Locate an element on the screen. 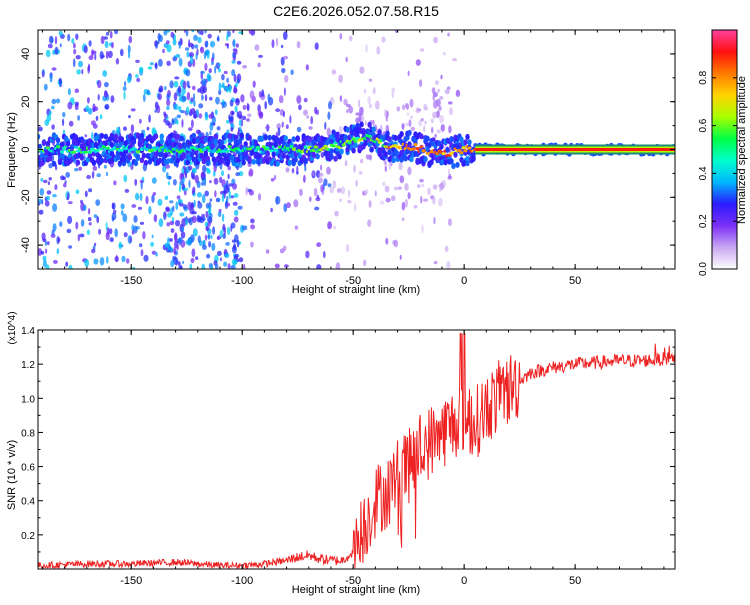  spectrogram-y-tick-label: -40 is located at coordinates (26, 245).